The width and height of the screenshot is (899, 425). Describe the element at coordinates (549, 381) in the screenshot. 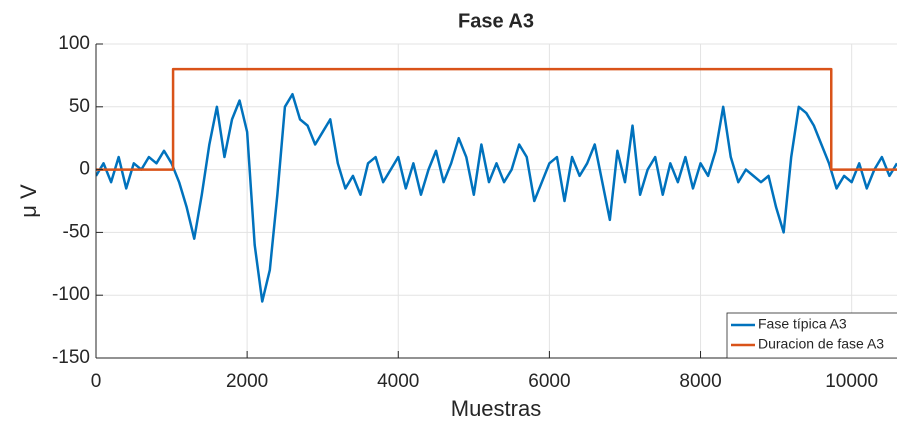

I see `x-tick-label: 6000` at that location.